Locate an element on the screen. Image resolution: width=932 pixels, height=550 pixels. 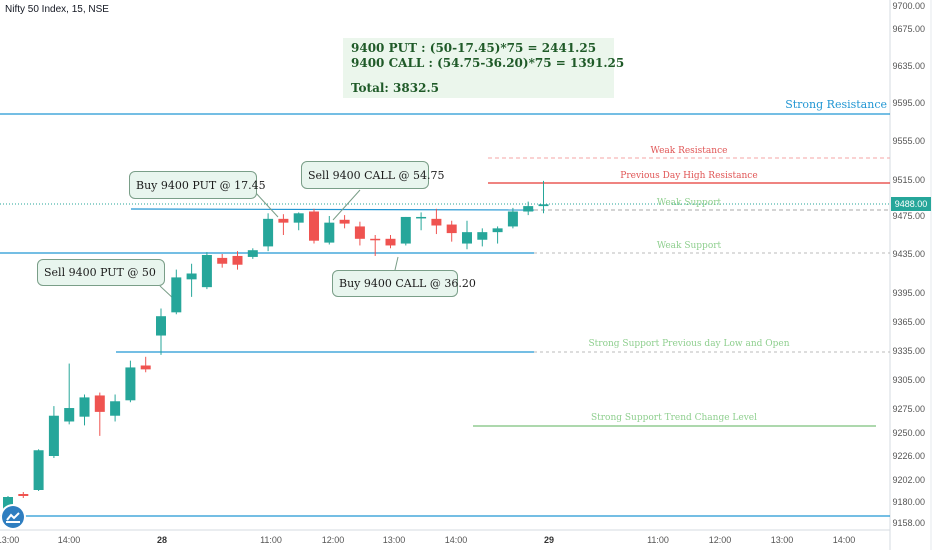
y-tick-label: 9395.00 is located at coordinates (908, 293).